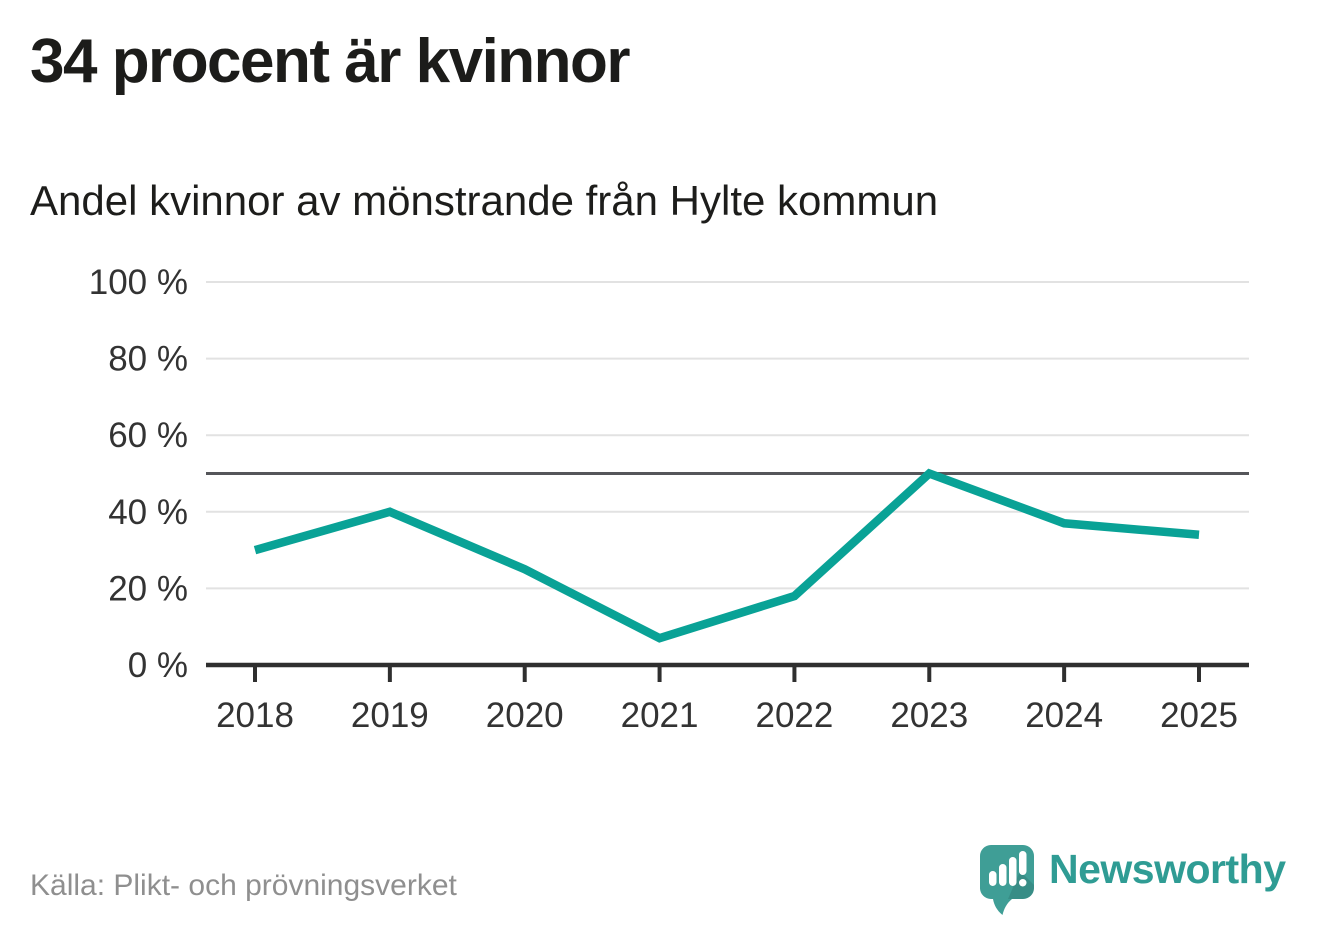 This screenshot has width=1322, height=939. What do you see at coordinates (330, 61) in the screenshot?
I see `chart-title: 34 procent är kvinnor` at bounding box center [330, 61].